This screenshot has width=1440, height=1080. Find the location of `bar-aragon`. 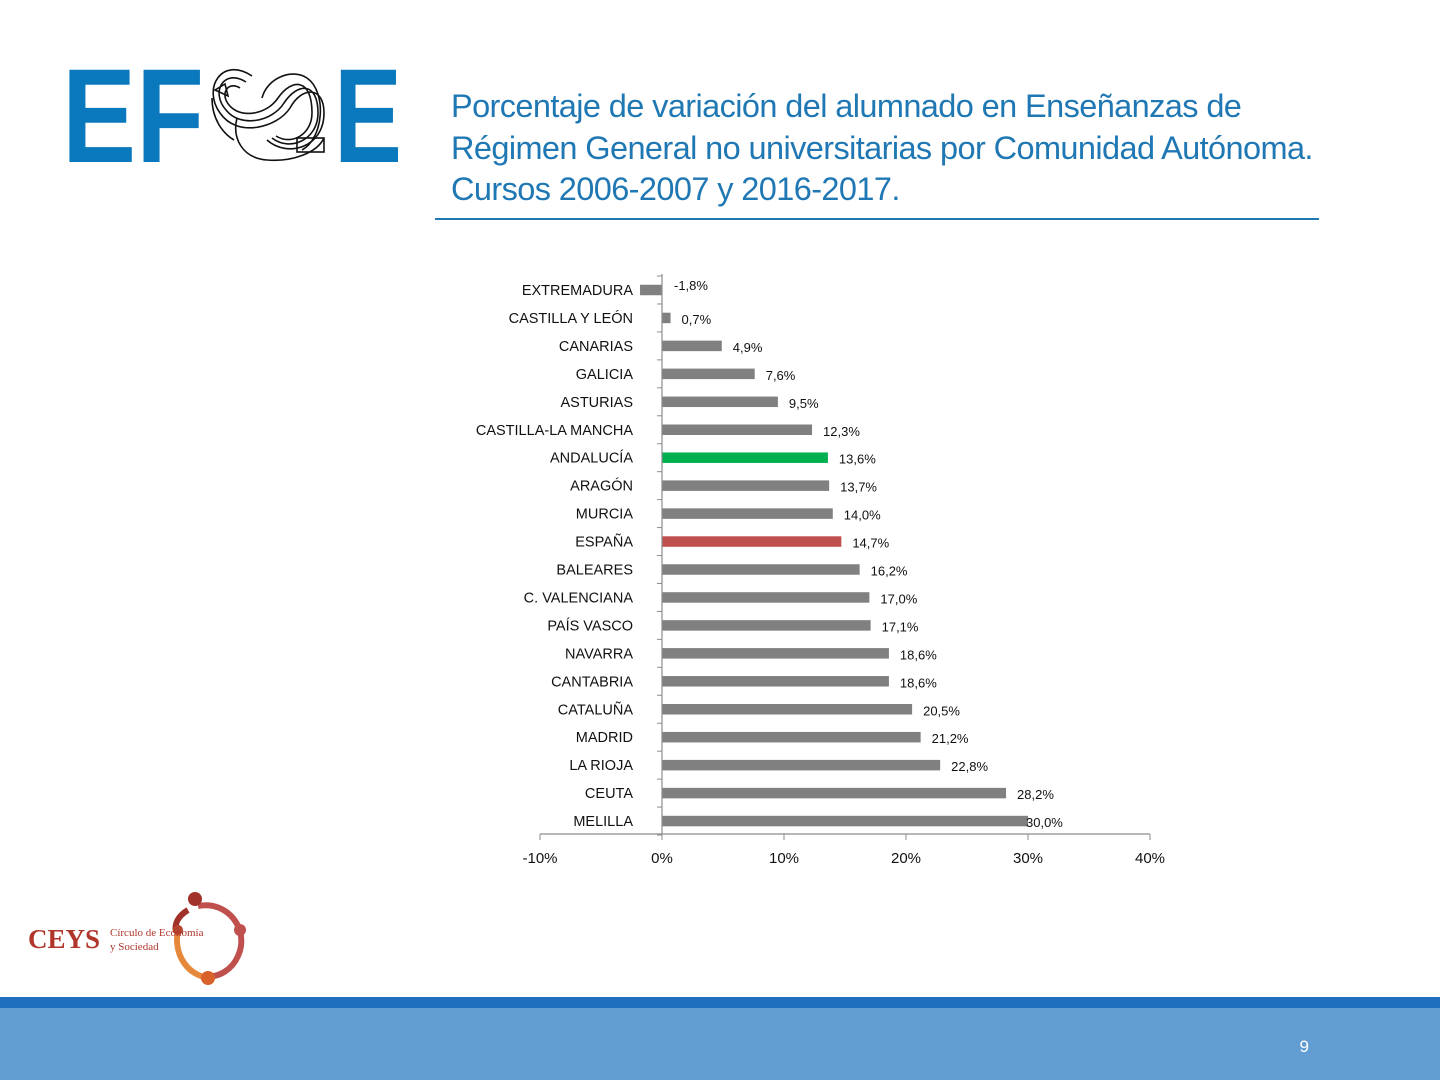

bar-aragon is located at coordinates (746, 485).